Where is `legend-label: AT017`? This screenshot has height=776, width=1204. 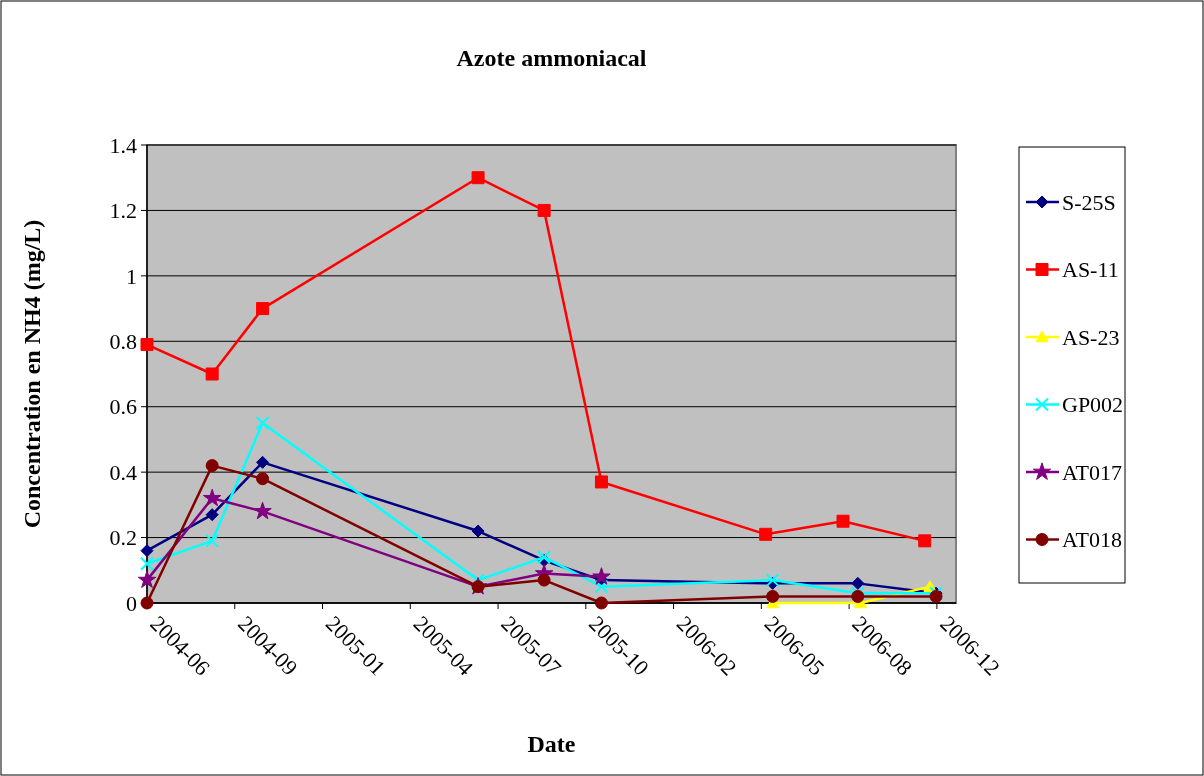
legend-label: AT017 is located at coordinates (1092, 472).